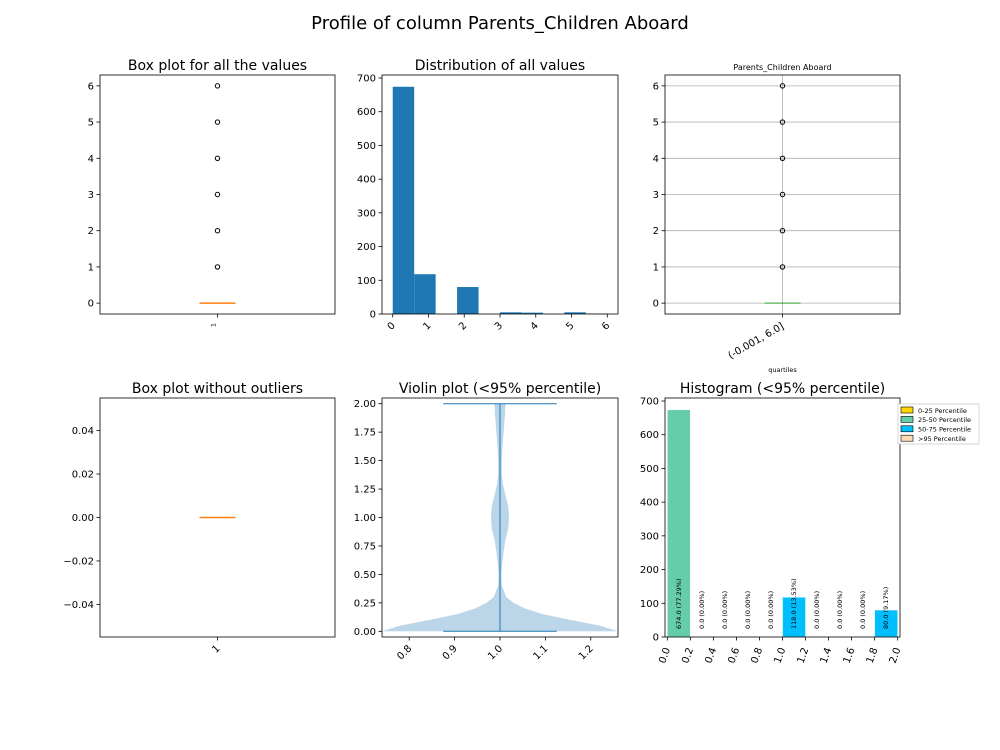 Image resolution: width=1000 pixels, height=750 pixels. I want to click on x-tick-label: 2, so click(463, 326).